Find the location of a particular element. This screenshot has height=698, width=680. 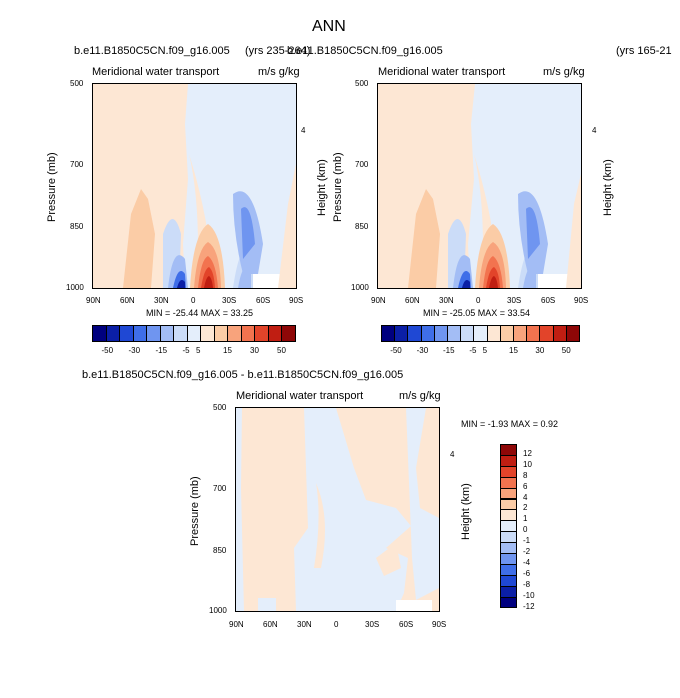

panel3-field is located at coordinates (337, 509).